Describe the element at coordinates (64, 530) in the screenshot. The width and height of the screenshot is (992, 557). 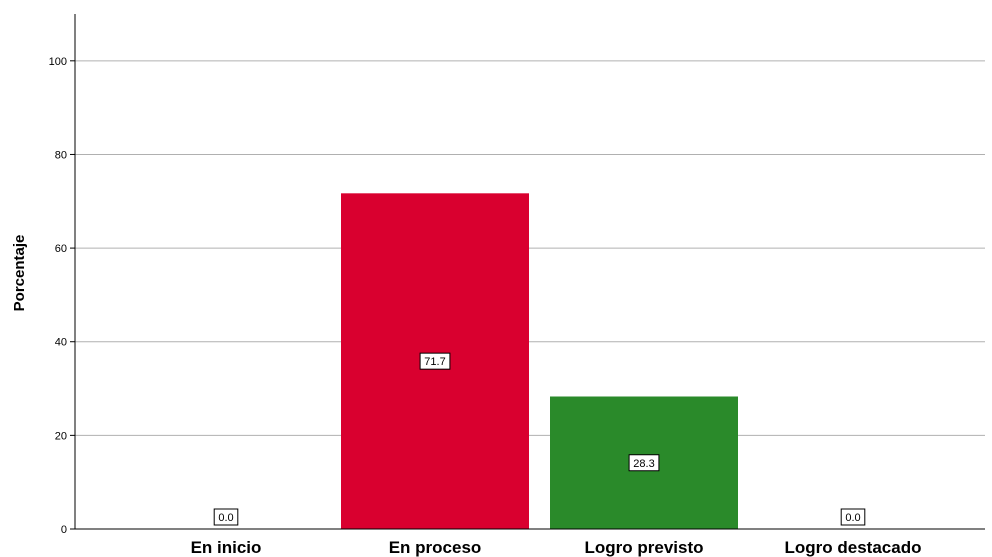
I see `y-tick-label: 0` at that location.